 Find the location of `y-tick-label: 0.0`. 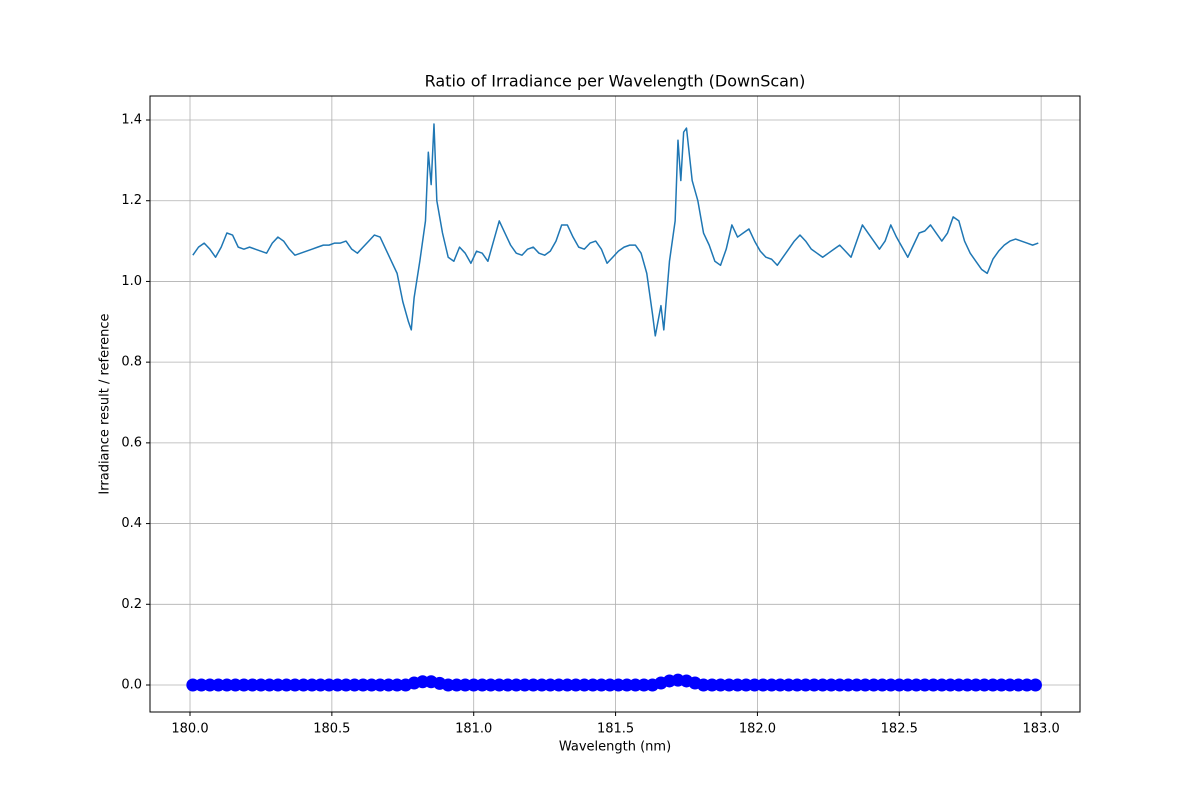

y-tick-label: 0.0 is located at coordinates (131, 685).